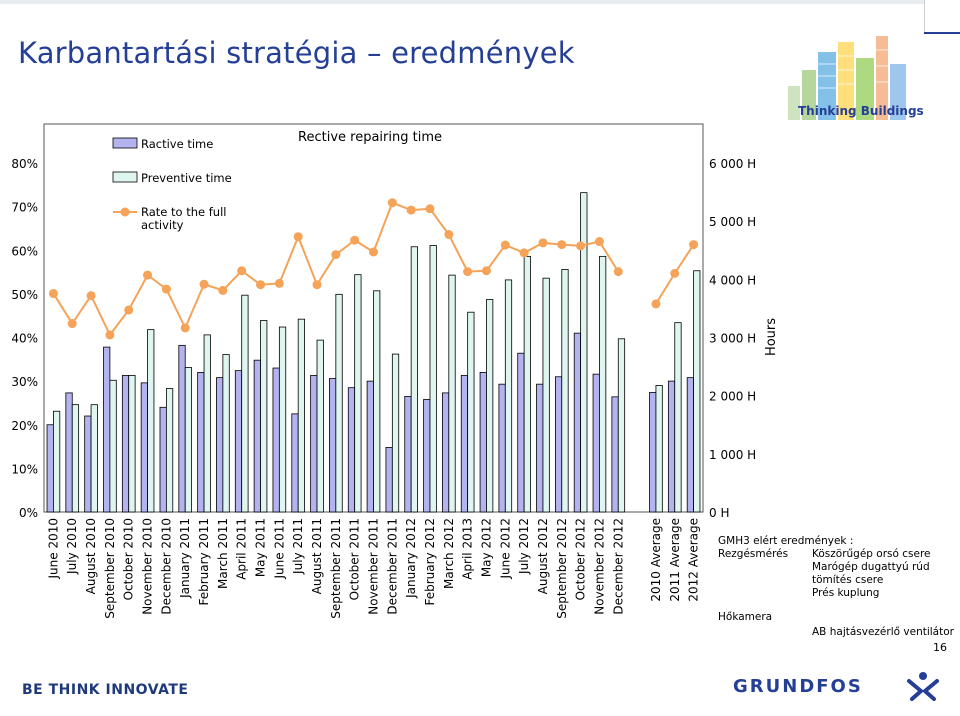 This screenshot has width=960, height=716. I want to click on x-tick-label: August 2010, so click(91, 556).